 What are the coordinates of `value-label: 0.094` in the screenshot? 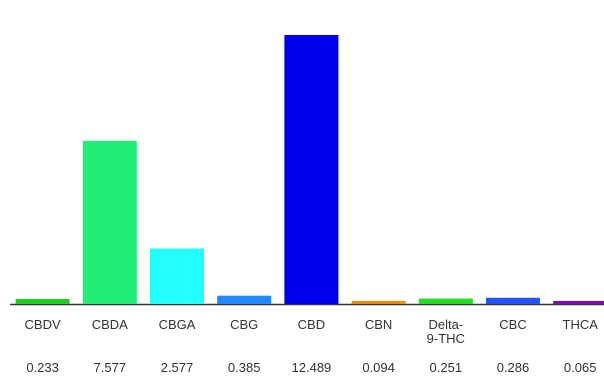 It's located at (378, 367).